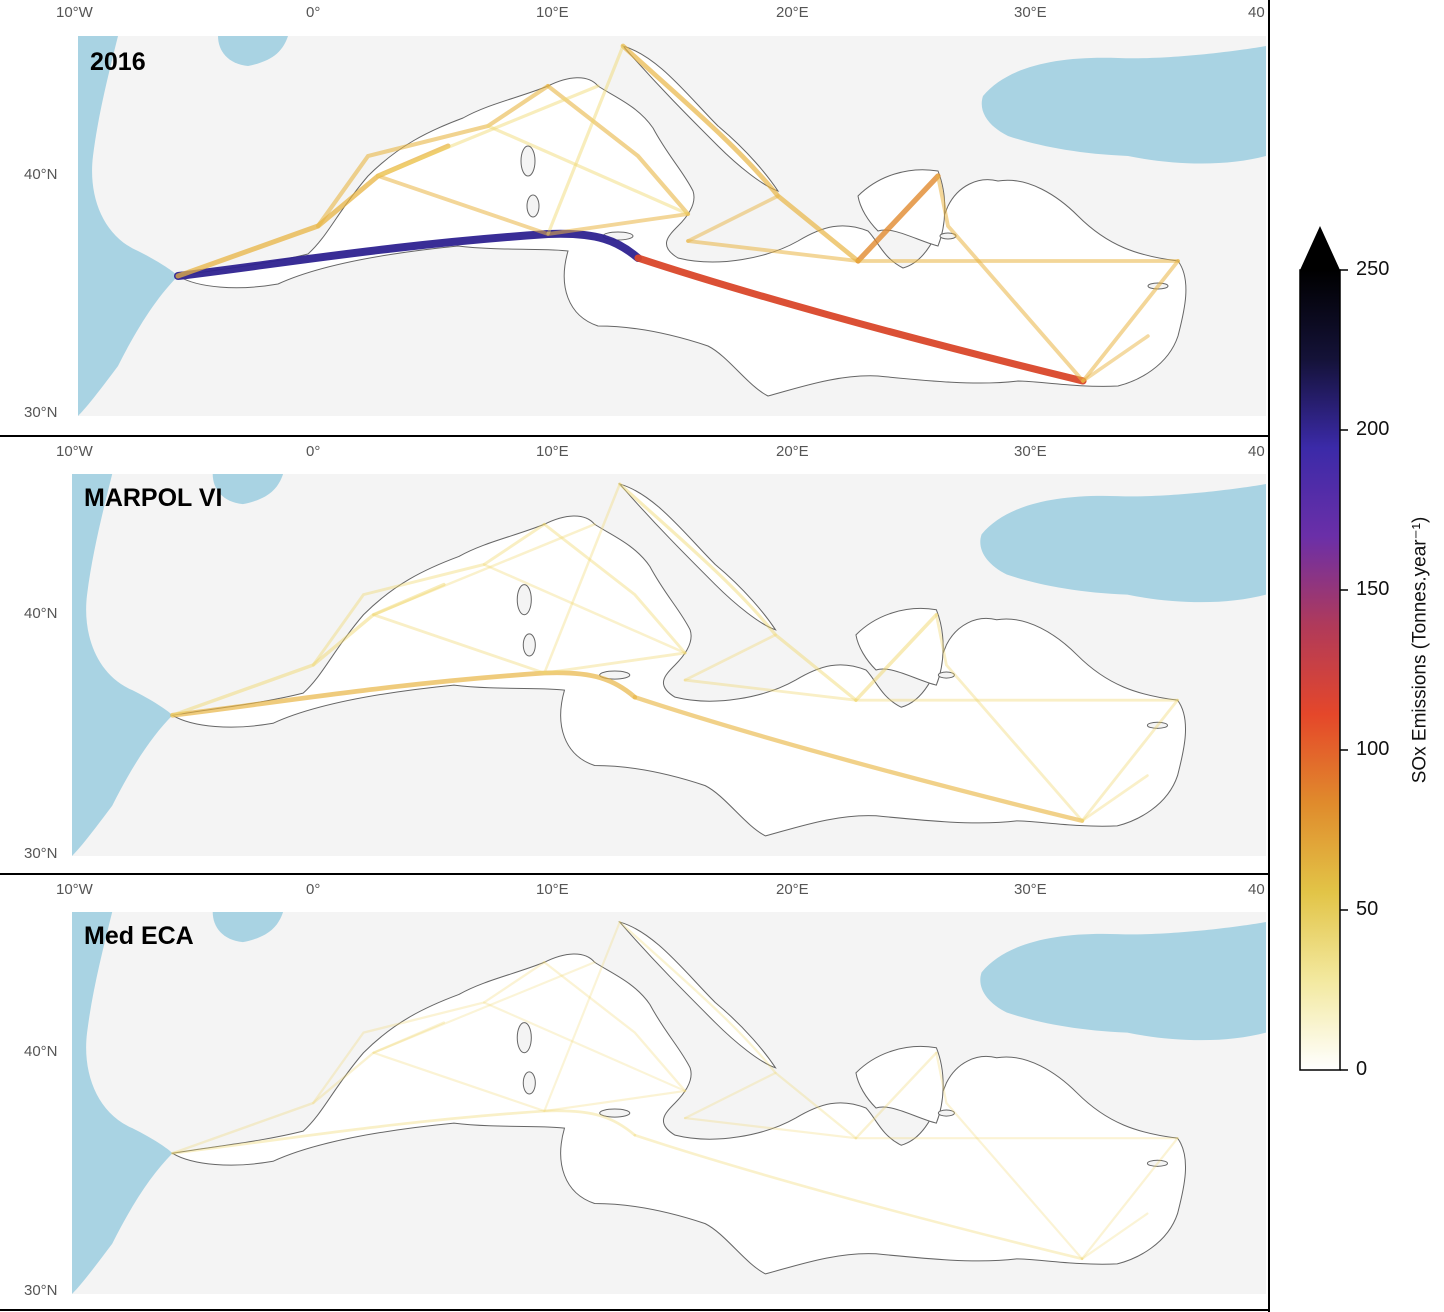  Describe the element at coordinates (1420, 650) in the screenshot. I see `colorbar-title: SOx Emissions (Tonnes.year⁻¹)` at that location.